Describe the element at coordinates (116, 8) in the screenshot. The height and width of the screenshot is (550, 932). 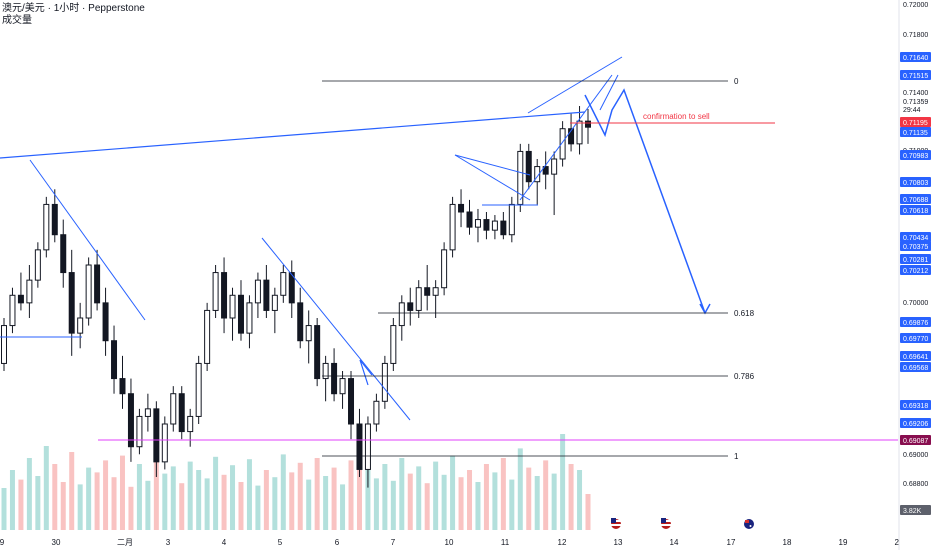
I see `broker-label: Pepperstone` at that location.